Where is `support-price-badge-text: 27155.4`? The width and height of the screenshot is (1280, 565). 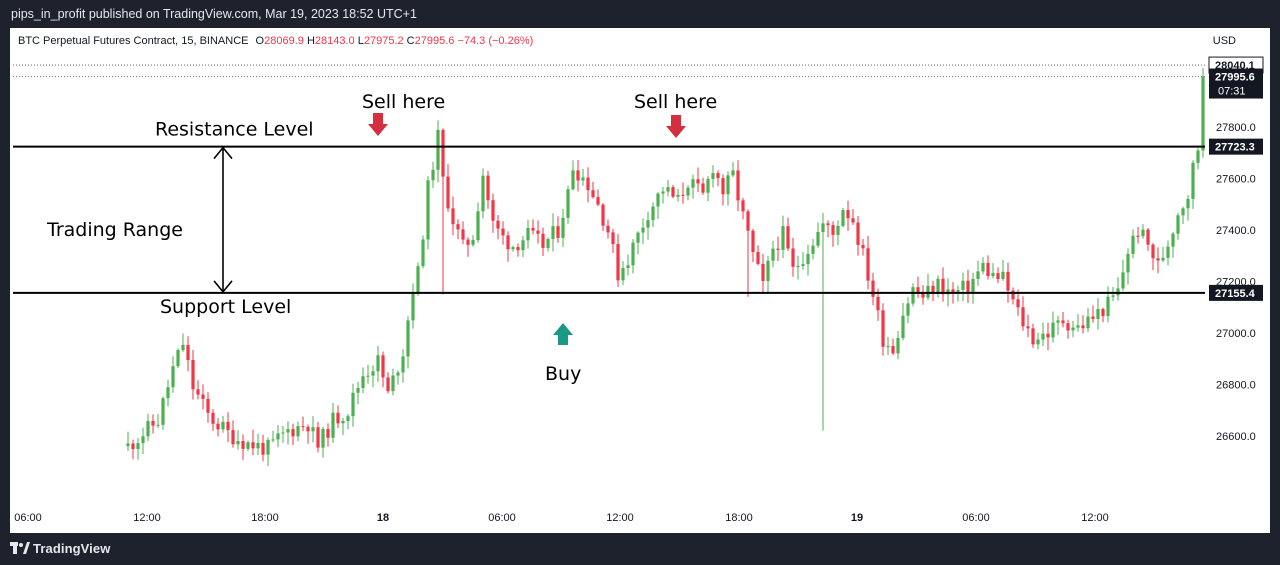
support-price-badge-text: 27155.4 is located at coordinates (1235, 294).